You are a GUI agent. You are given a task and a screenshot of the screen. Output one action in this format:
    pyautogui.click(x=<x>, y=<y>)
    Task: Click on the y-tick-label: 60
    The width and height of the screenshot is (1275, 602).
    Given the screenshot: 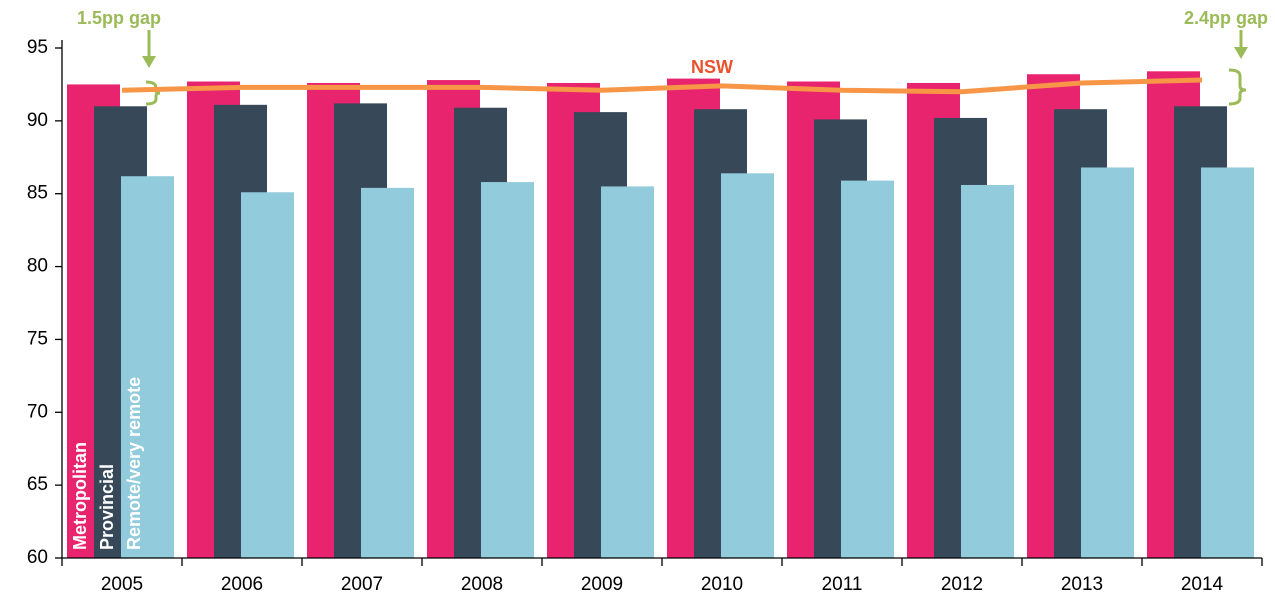 What is the action you would take?
    pyautogui.click(x=37, y=557)
    